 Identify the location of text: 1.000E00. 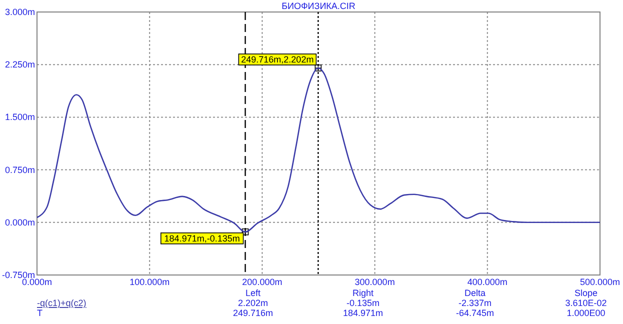
(586, 313).